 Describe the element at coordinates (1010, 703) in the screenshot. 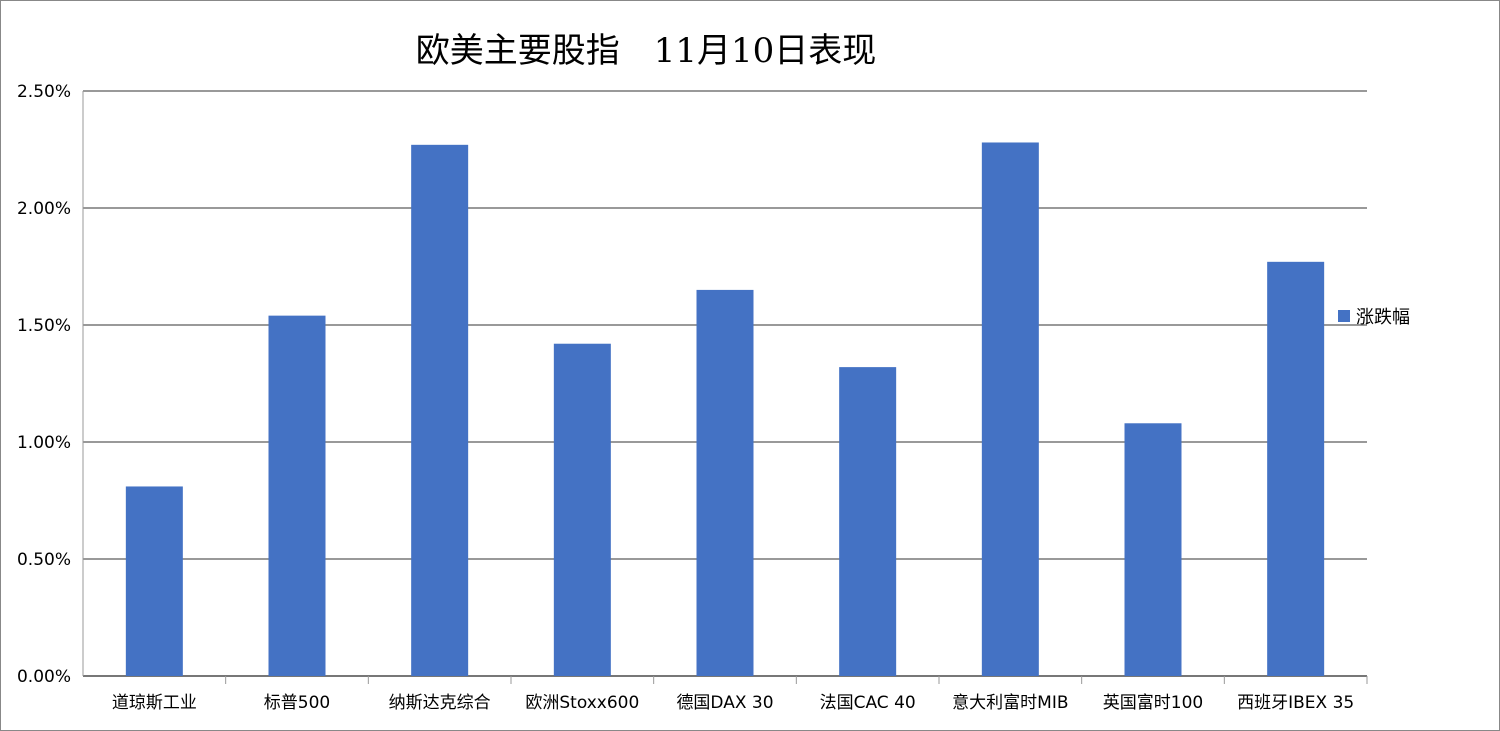

I see `x-tick-label: 意大利富时MIB` at that location.